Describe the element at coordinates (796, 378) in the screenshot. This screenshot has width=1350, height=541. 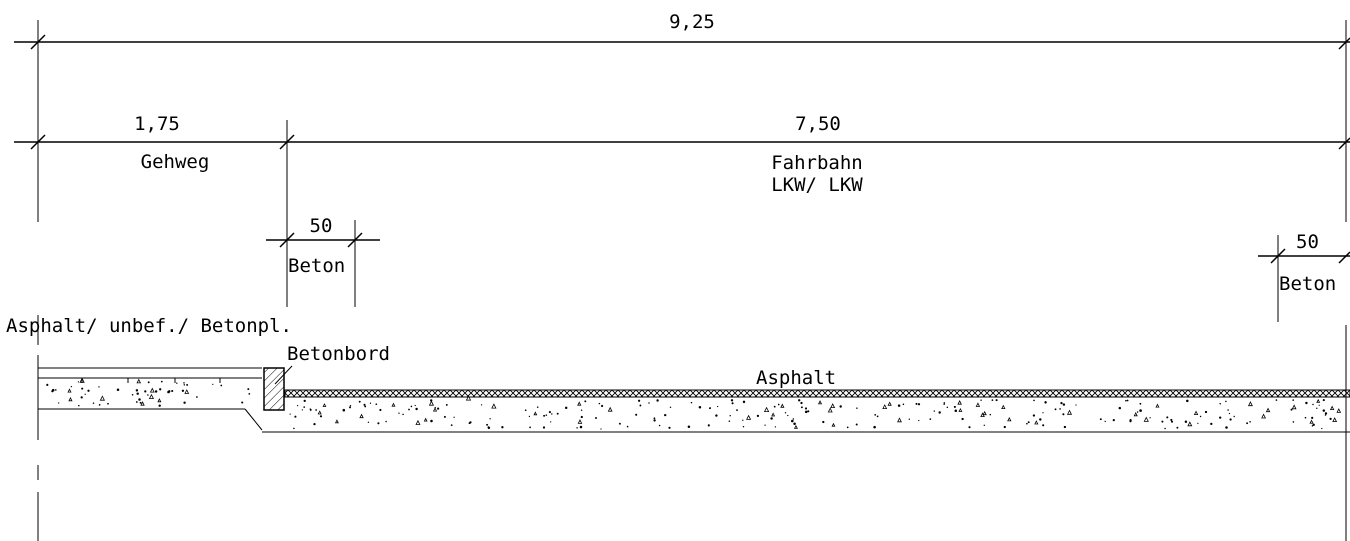
I see `road-surface-label: Asphalt` at that location.